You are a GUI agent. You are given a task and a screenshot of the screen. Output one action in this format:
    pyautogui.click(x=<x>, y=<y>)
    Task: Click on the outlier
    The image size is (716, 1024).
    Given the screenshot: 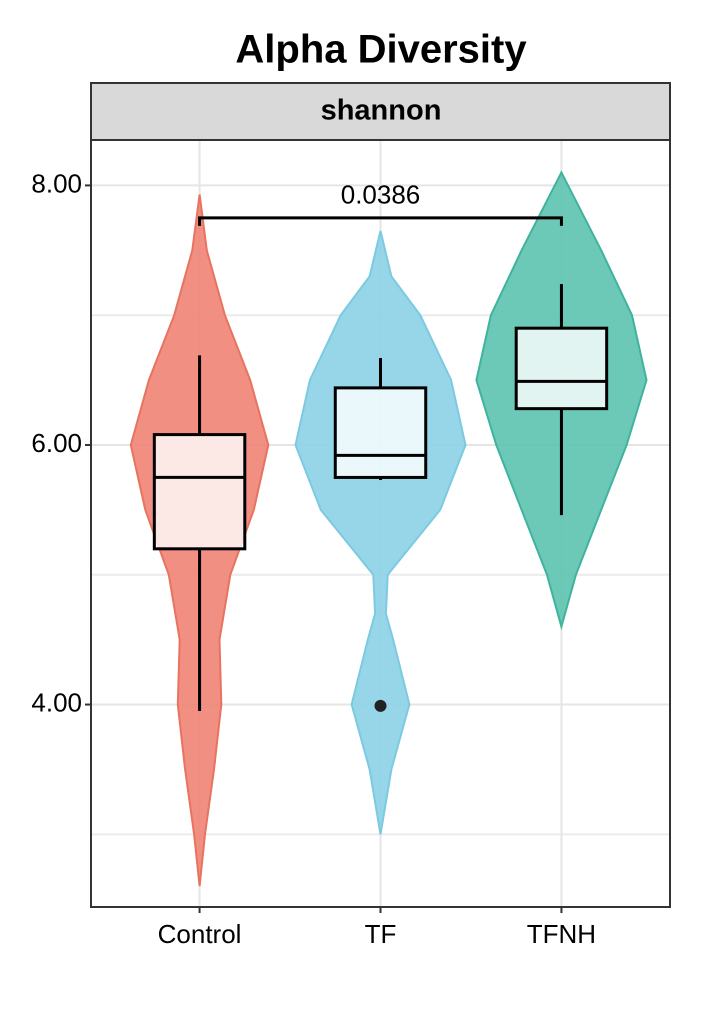 What is the action you would take?
    pyautogui.click(x=380, y=705)
    